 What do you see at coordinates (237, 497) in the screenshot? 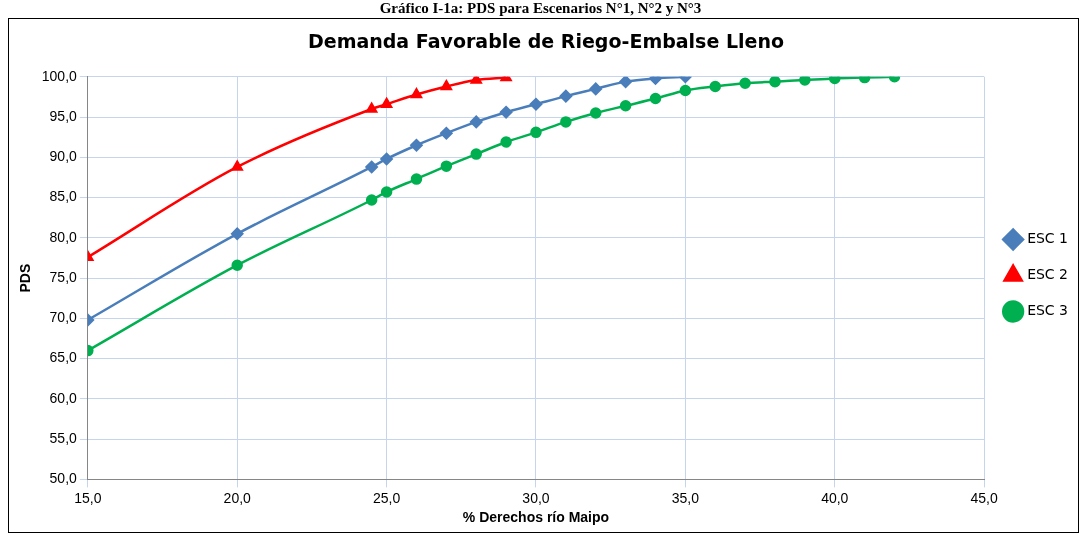
I see `x-tick-label: 20,0` at bounding box center [237, 497].